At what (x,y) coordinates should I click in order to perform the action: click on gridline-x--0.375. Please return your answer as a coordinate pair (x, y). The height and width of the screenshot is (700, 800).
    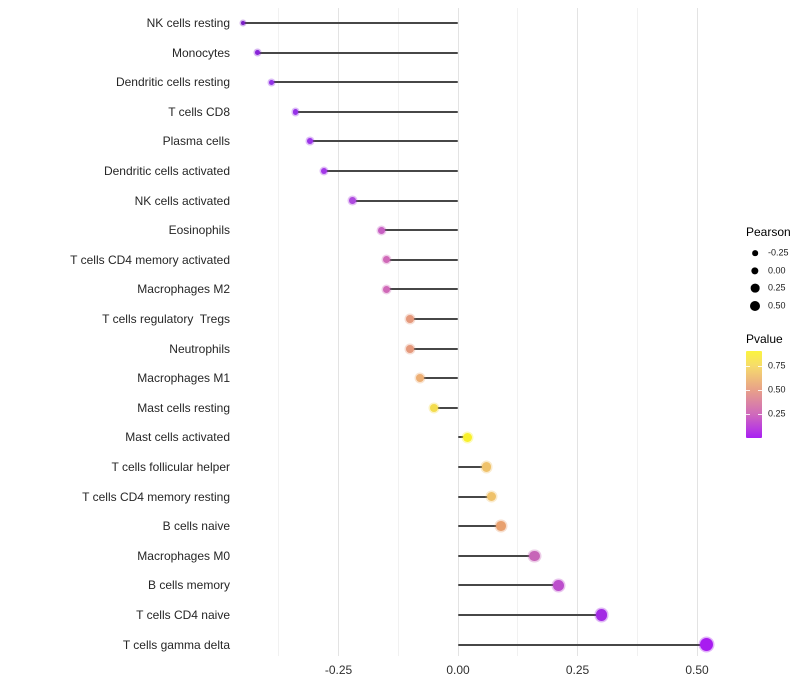
    Looking at the image, I should click on (279, 332).